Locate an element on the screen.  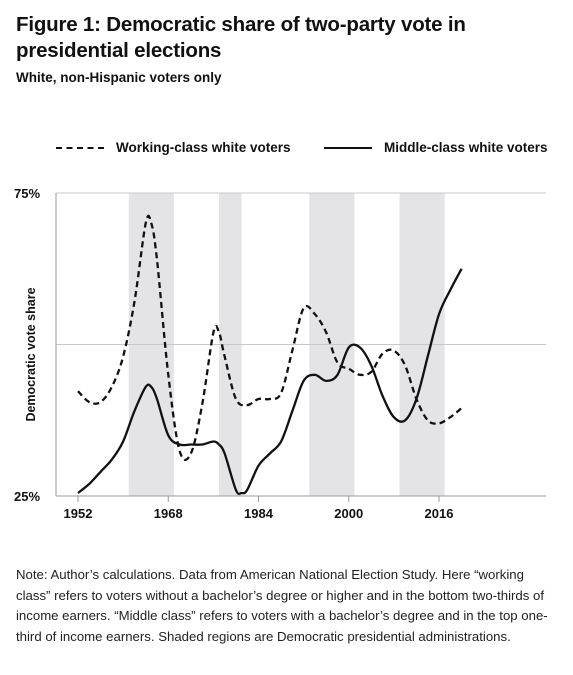
legend-swatch-dashed is located at coordinates (80, 147).